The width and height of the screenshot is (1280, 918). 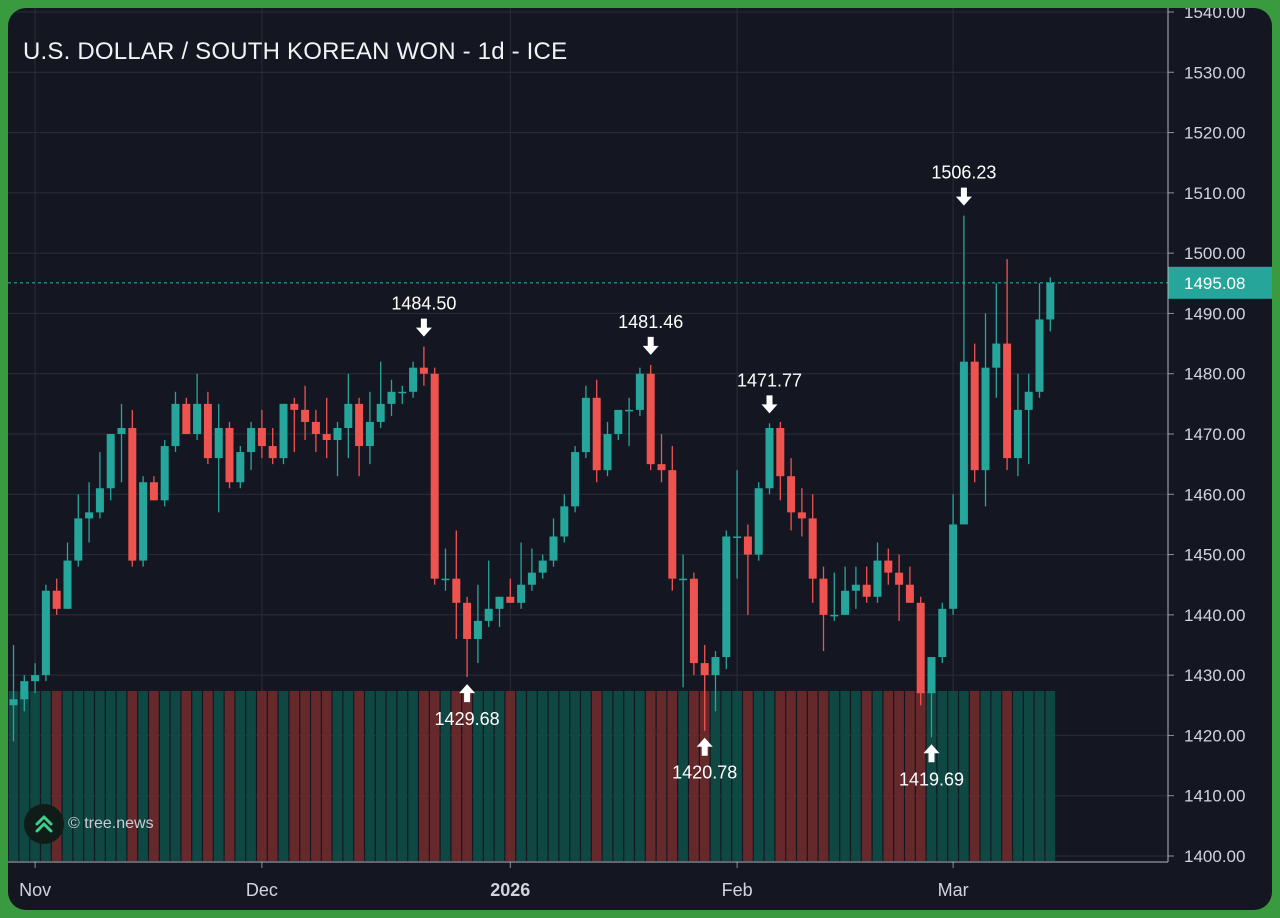 I want to click on y-tick-label: 1530.00, so click(x=1214, y=72).